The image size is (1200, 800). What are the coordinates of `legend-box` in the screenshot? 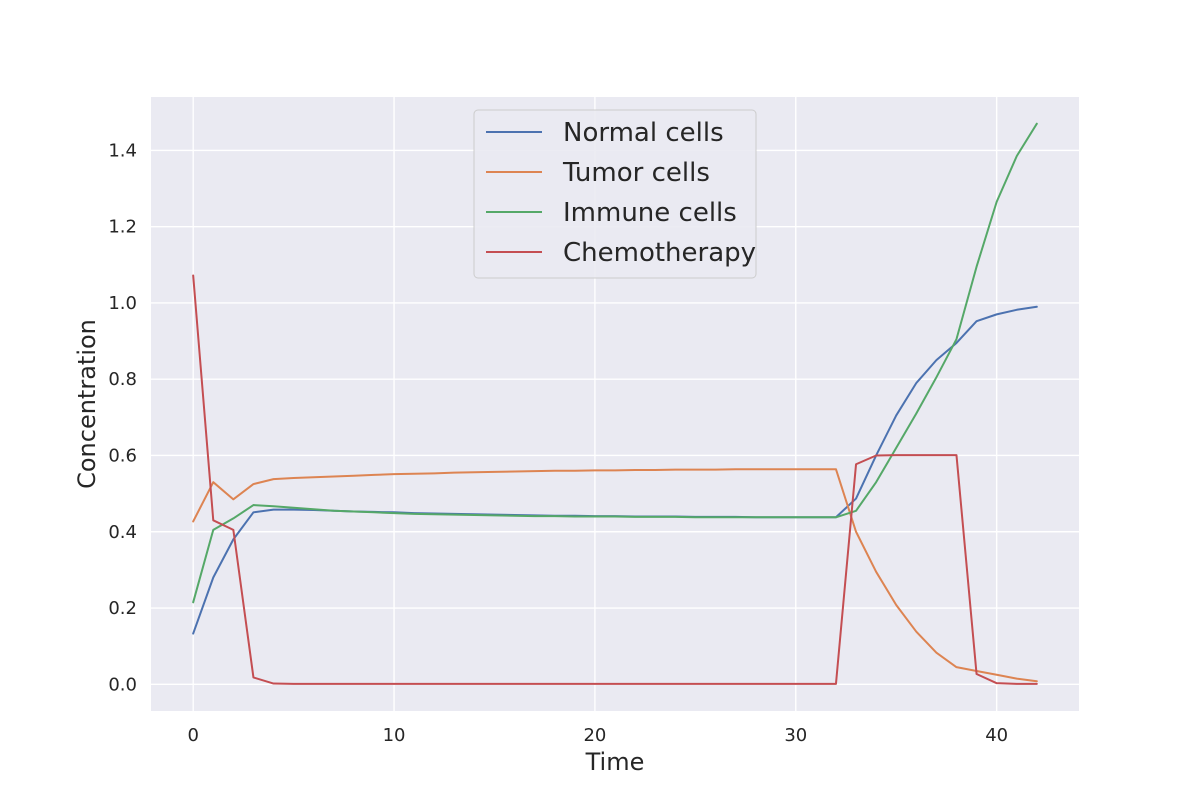 It's located at (615, 194).